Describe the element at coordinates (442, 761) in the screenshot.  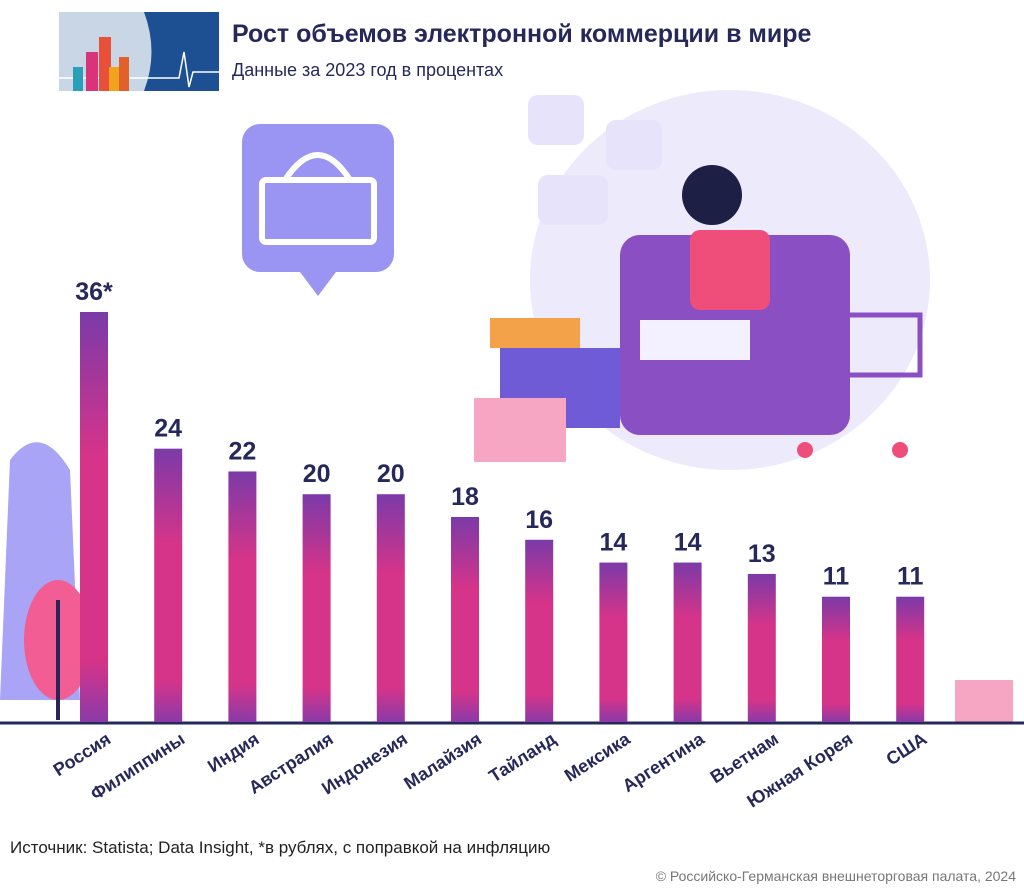
I see `category-label: Малайзия` at that location.